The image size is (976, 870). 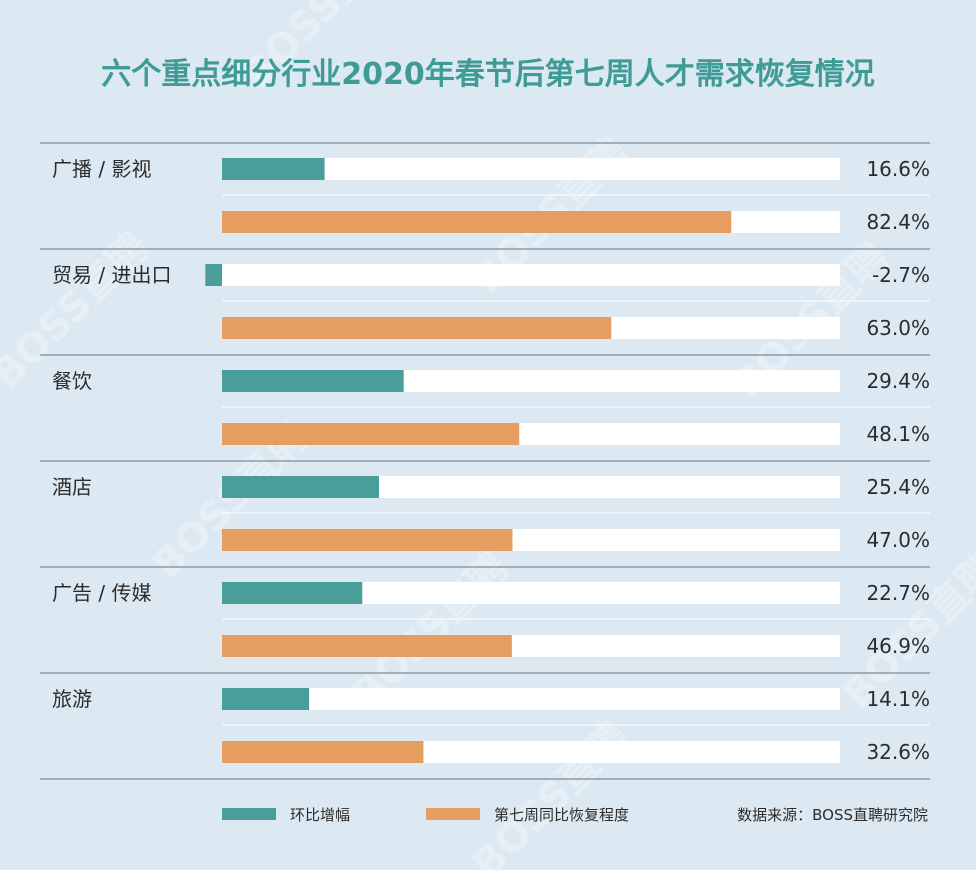 What do you see at coordinates (901, 275) in the screenshot?
I see `value-label: -2.7%` at bounding box center [901, 275].